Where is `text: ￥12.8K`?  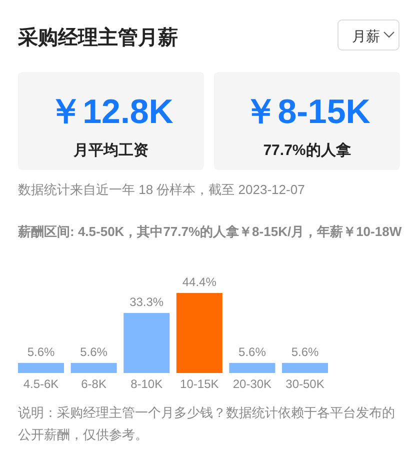
text: ￥12.8K is located at coordinates (111, 112).